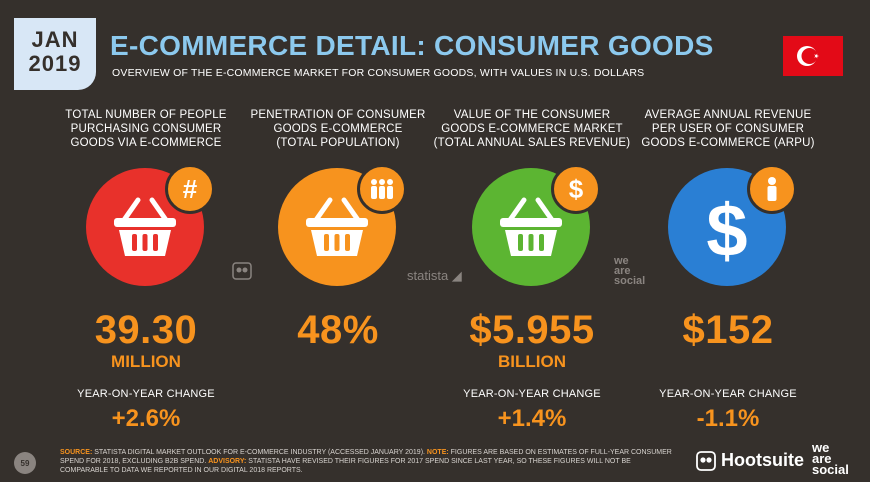 This screenshot has width=870, height=482. I want to click on turkey-flag-icon, so click(813, 56).